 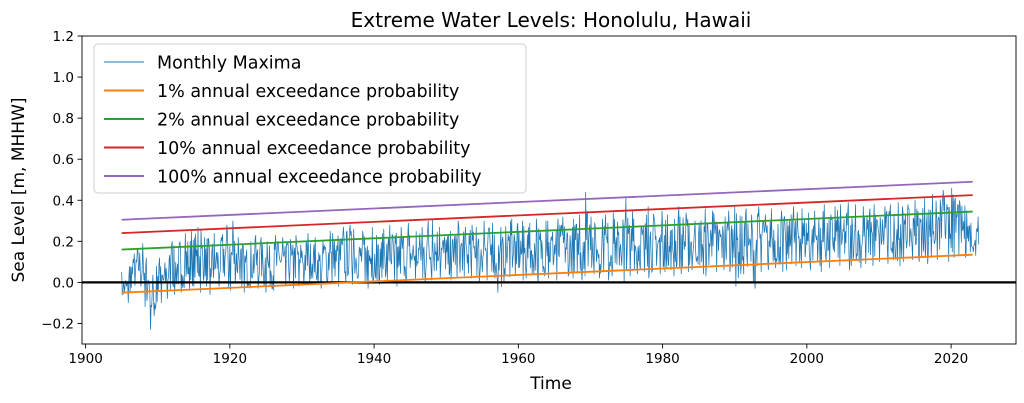 I want to click on y-axis: −0.2 0.0 0.2 0.4 0.6 0.8 1.0 1.2, so click(x=61, y=180).